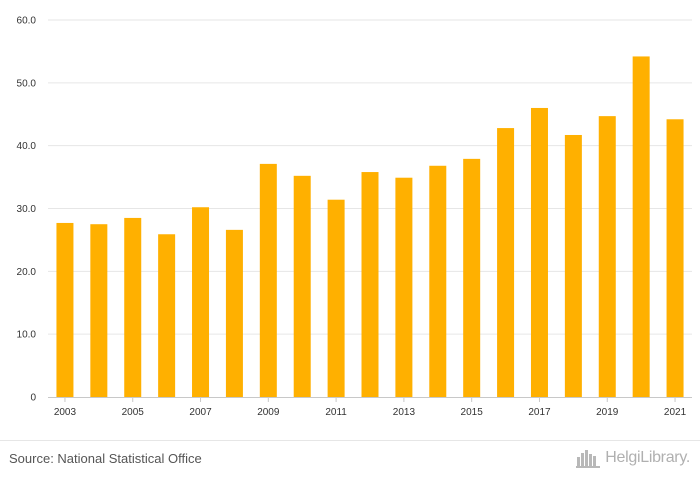 This screenshot has width=700, height=483. What do you see at coordinates (675, 258) in the screenshot?
I see `bar-2021` at bounding box center [675, 258].